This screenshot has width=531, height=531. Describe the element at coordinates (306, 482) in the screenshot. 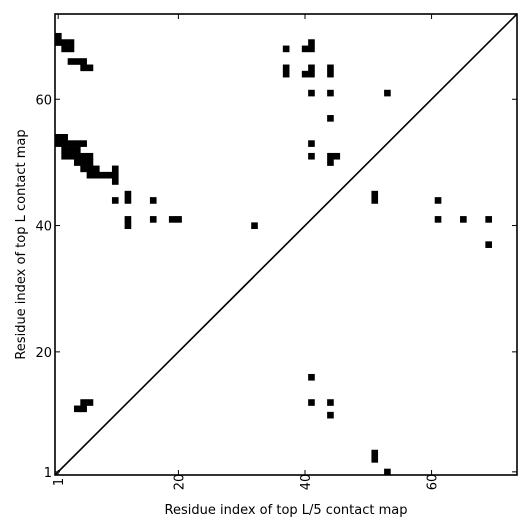

I see `x-tick-label: 40` at that location.